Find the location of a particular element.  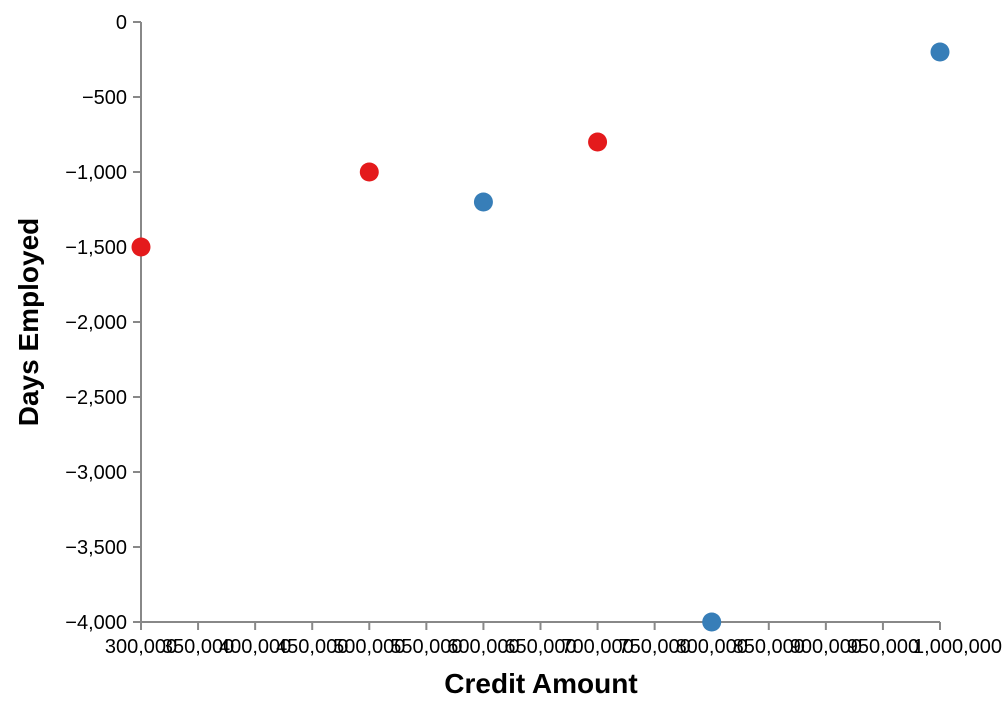

y-tick-label: −2,000 is located at coordinates (96, 323).